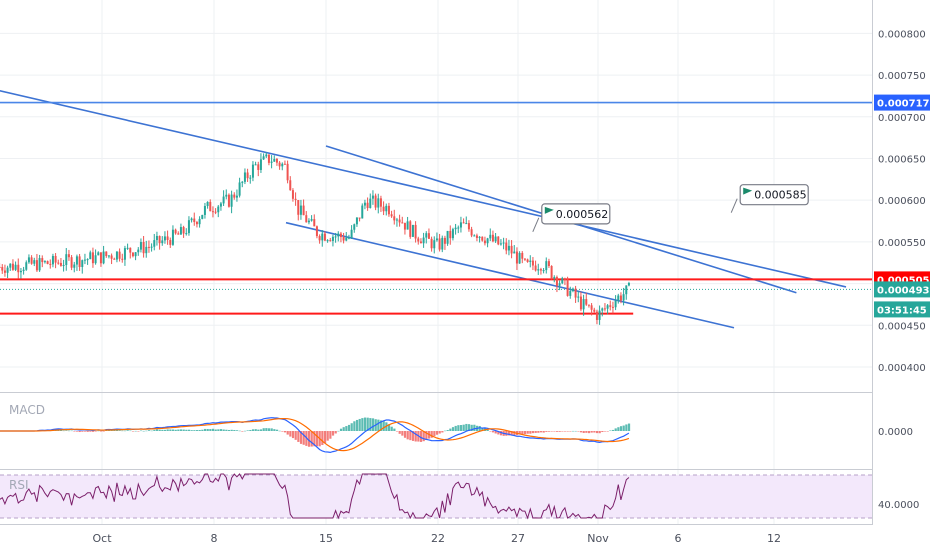 The height and width of the screenshot is (550, 932). I want to click on target-label: 0.000562, so click(582, 214).